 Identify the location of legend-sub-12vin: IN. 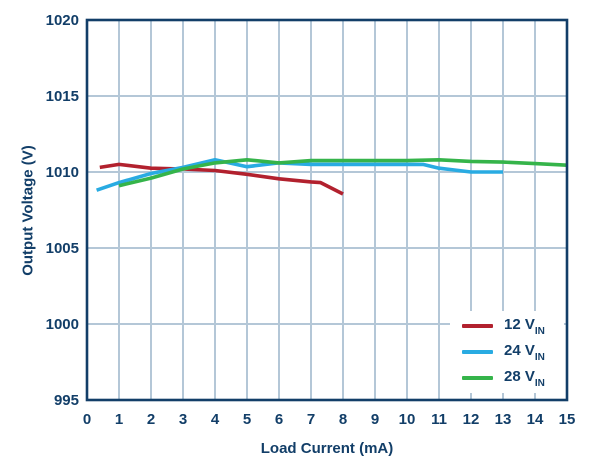
(539, 331).